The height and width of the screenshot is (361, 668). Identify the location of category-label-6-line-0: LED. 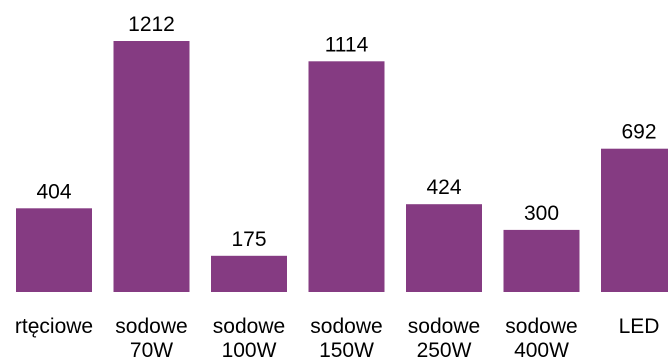
(639, 326).